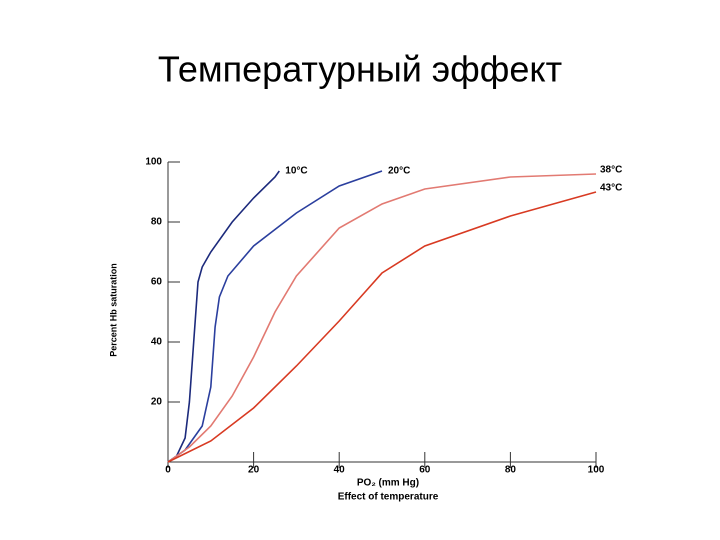 The width and height of the screenshot is (720, 540). I want to click on series-label: 43°C, so click(611, 188).